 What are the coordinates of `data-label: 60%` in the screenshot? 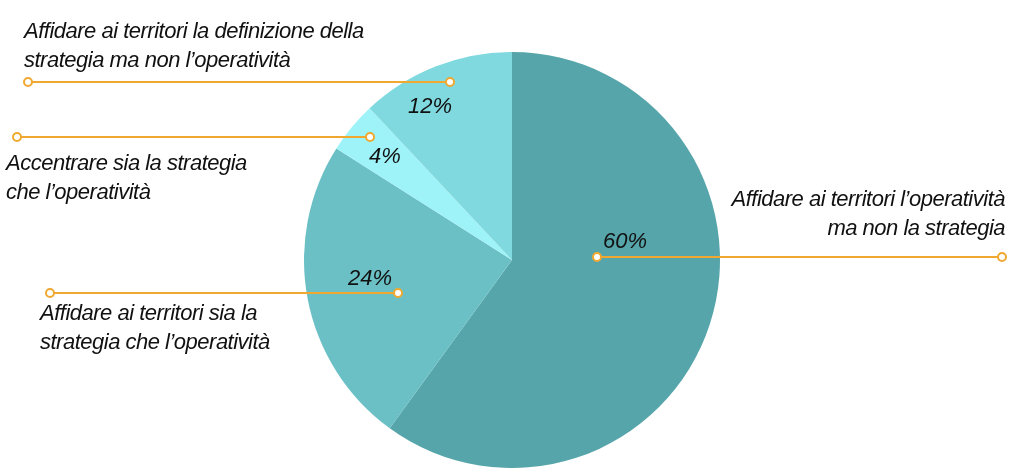 It's located at (625, 240).